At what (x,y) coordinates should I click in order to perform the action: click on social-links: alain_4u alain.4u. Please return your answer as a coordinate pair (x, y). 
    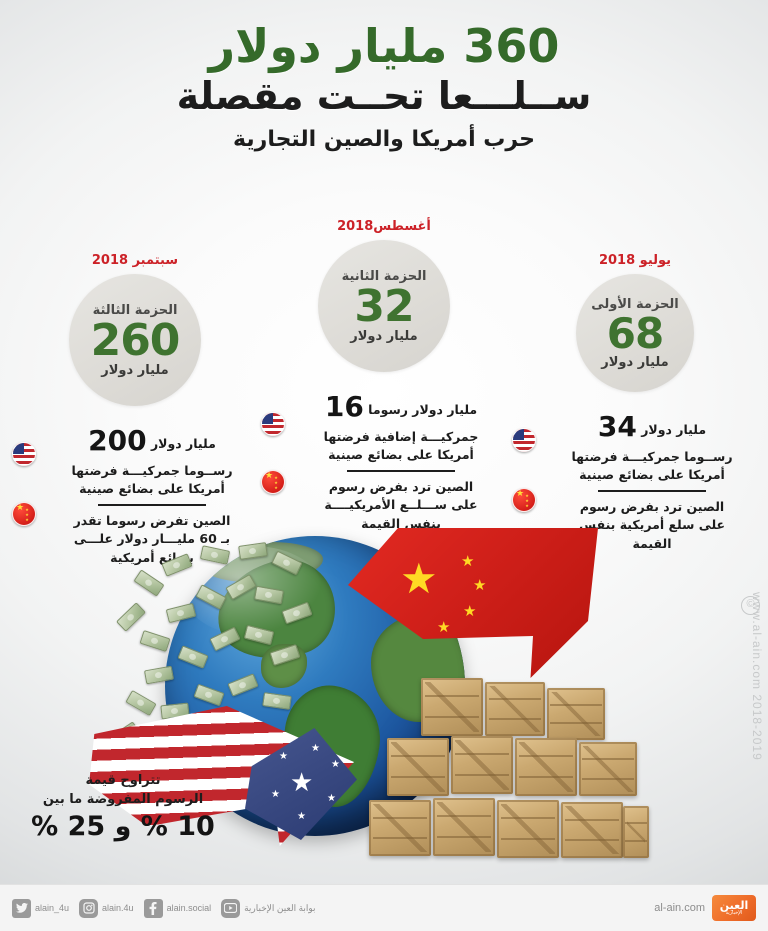
    Looking at the image, I should click on (164, 908).